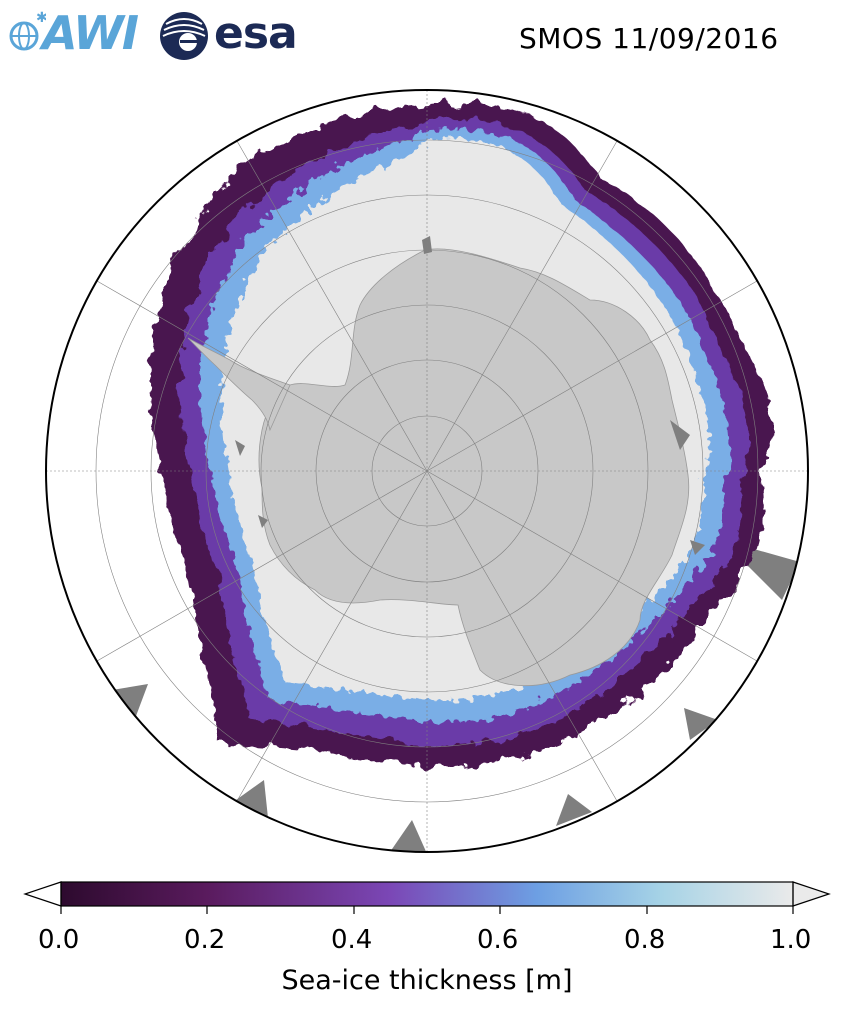  I want to click on colorbar-gradient, so click(427, 894).